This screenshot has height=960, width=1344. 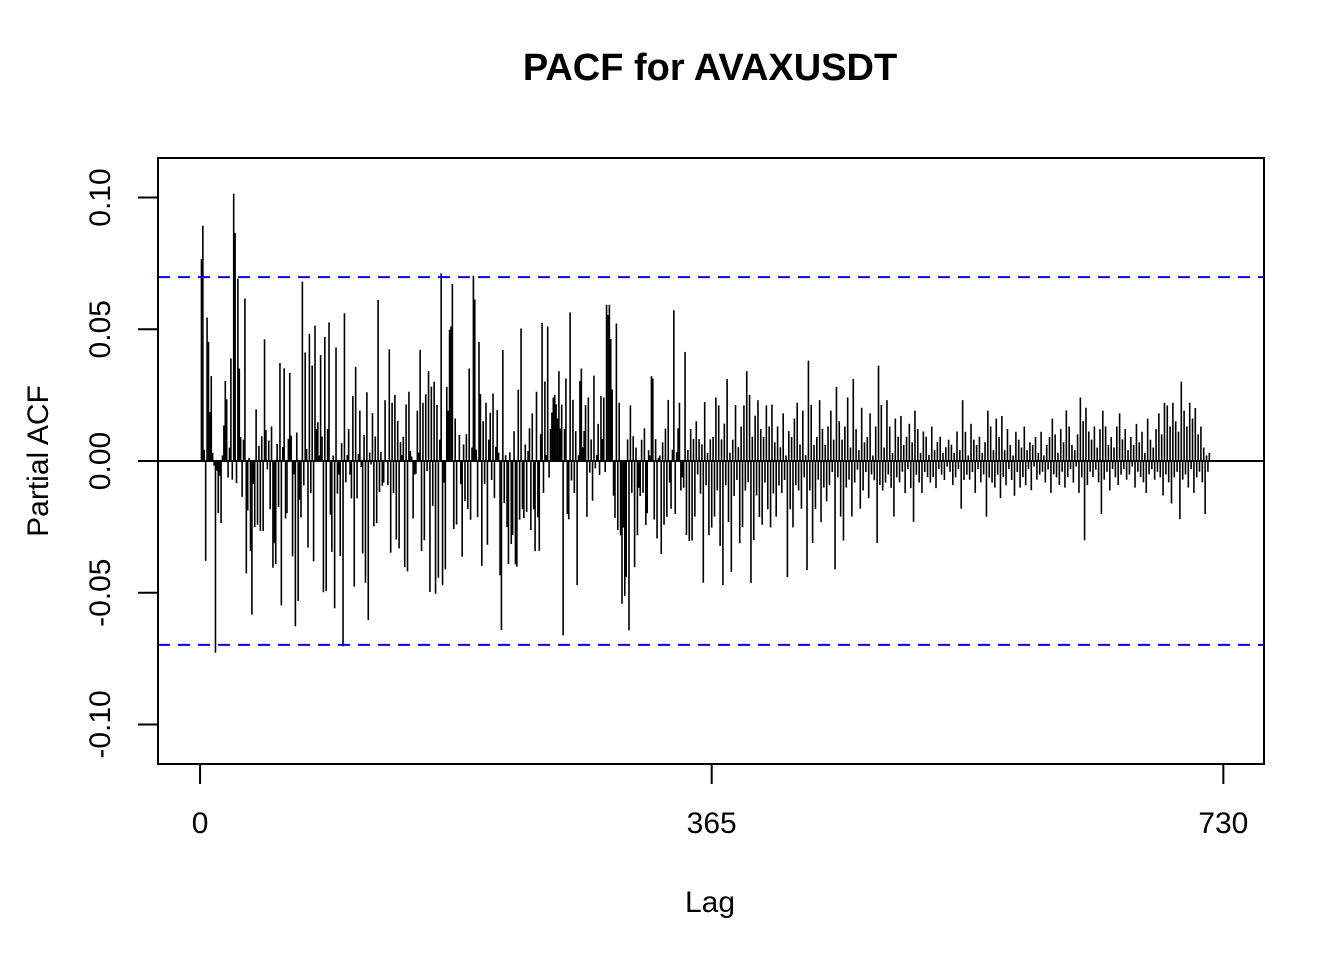 What do you see at coordinates (712, 823) in the screenshot?
I see `x-tick-label: 365` at bounding box center [712, 823].